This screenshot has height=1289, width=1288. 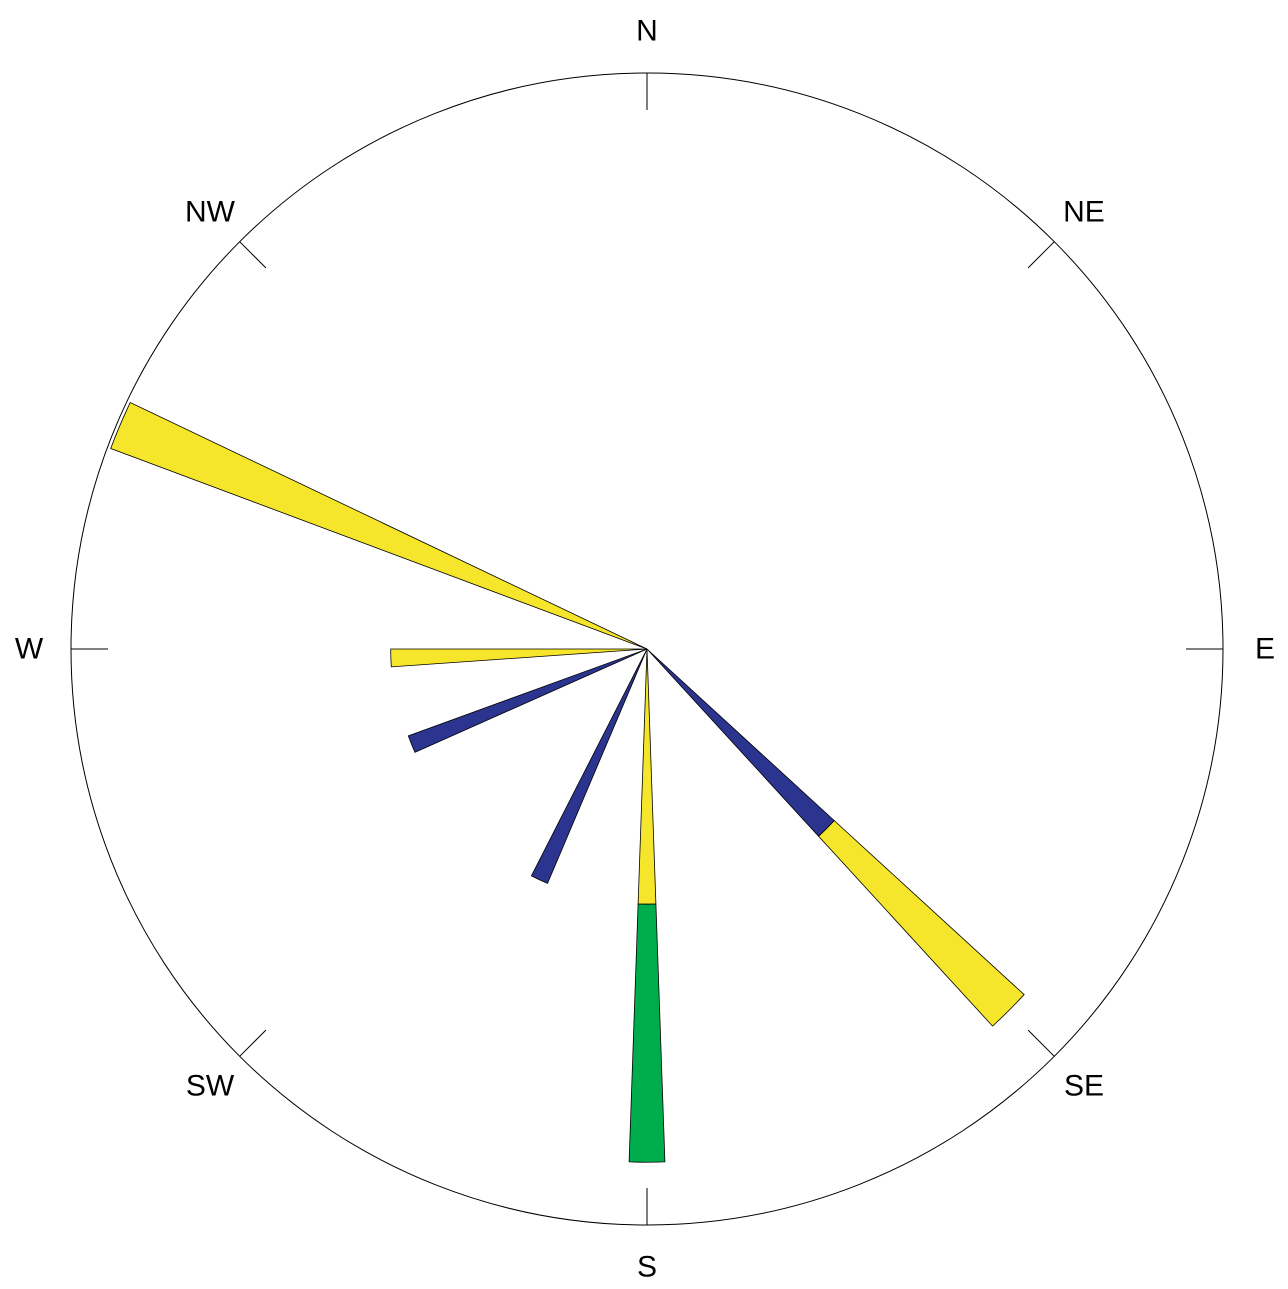 I want to click on petal-205-segment-blue, so click(x=589, y=766).